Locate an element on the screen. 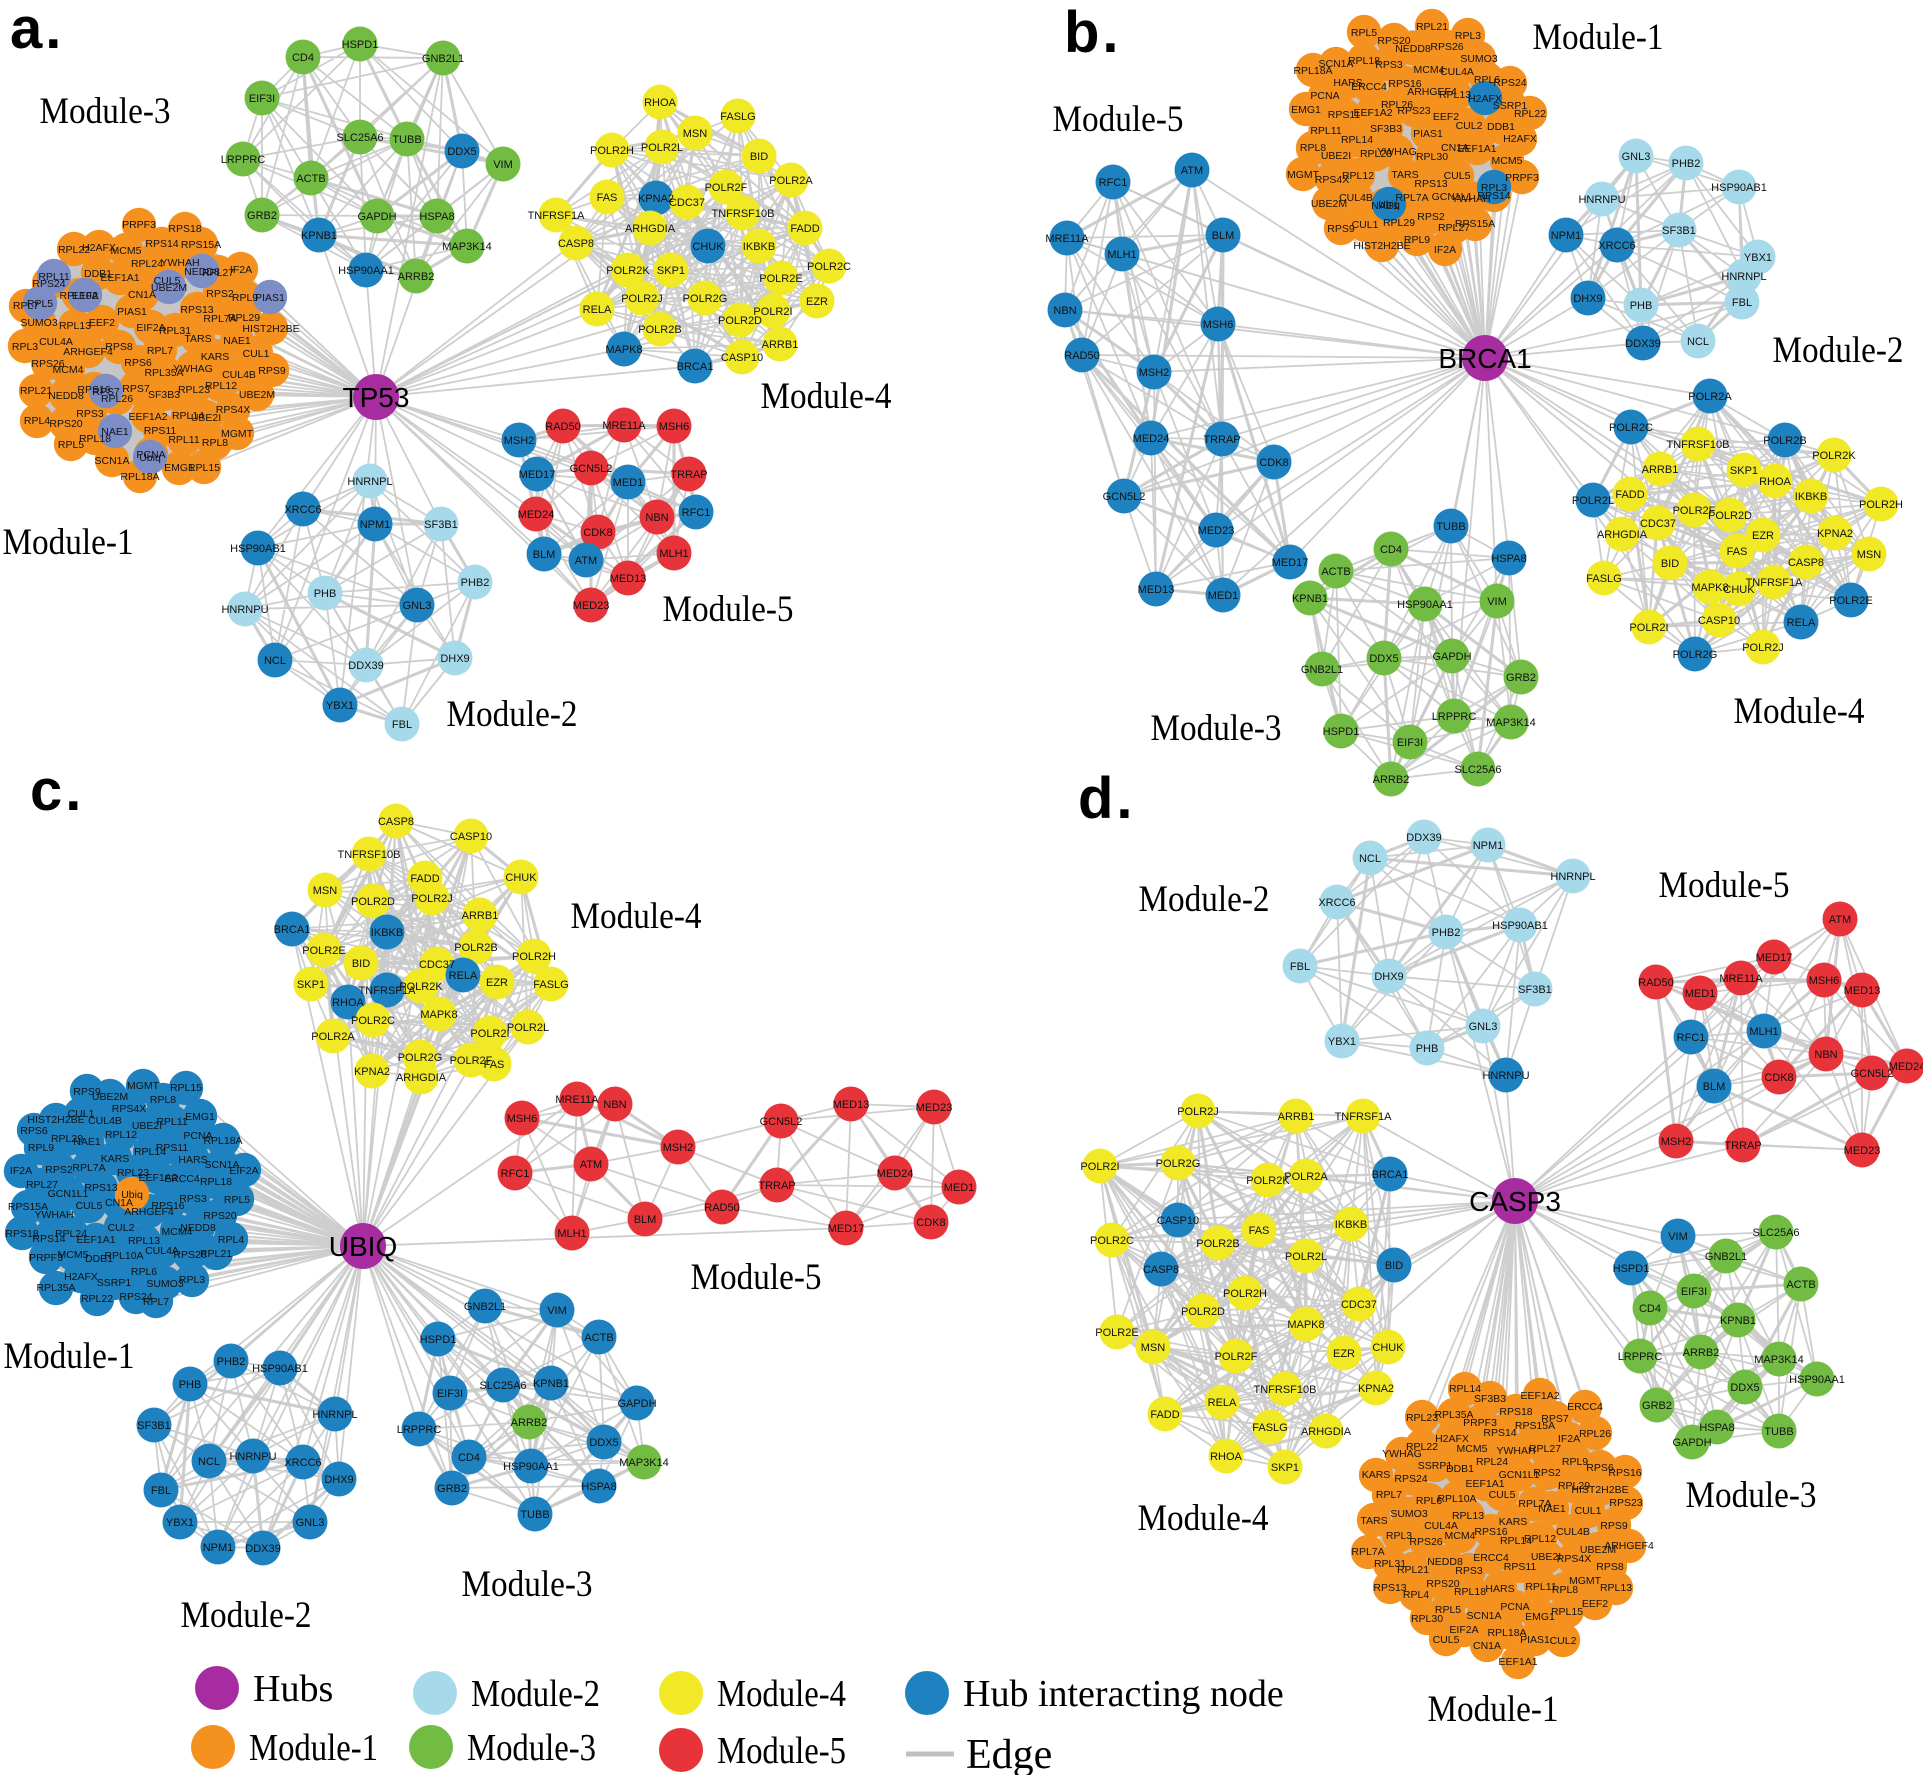 Image resolution: width=1923 pixels, height=1775 pixels. svg-text: RPS14 is located at coordinates (48, 1239).